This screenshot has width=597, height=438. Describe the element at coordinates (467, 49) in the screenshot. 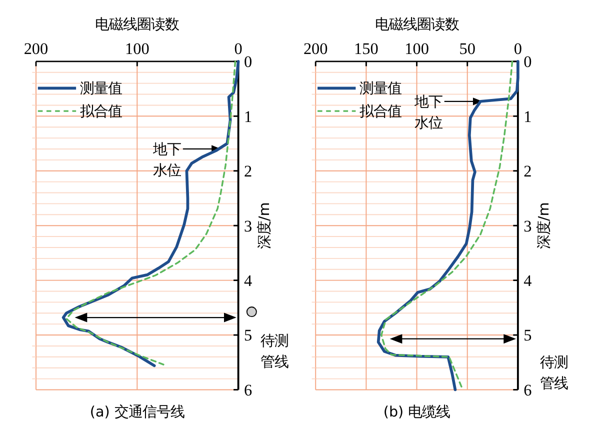

I see `x-tick-label: 50` at that location.